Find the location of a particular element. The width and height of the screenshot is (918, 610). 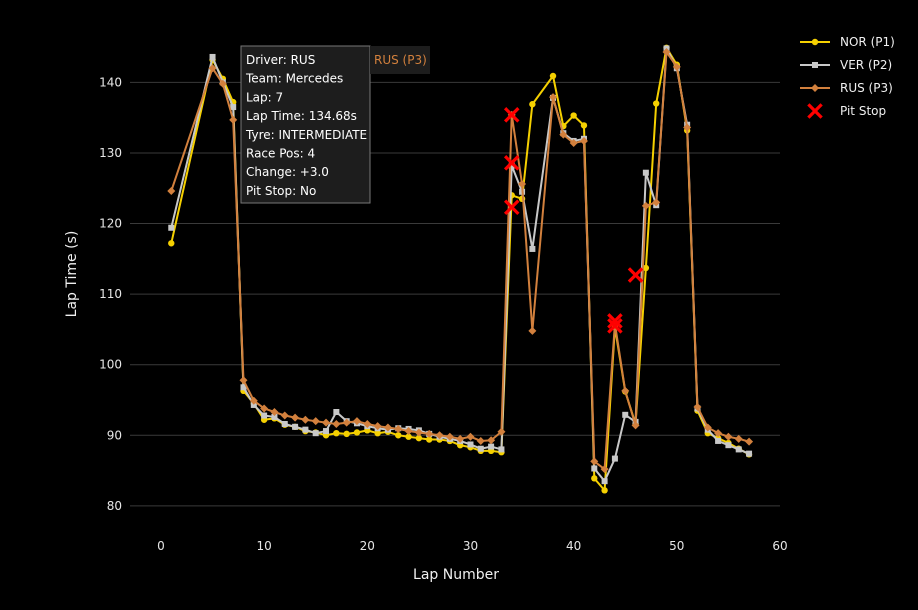

legend-item: Pit Stop is located at coordinates (847, 111).